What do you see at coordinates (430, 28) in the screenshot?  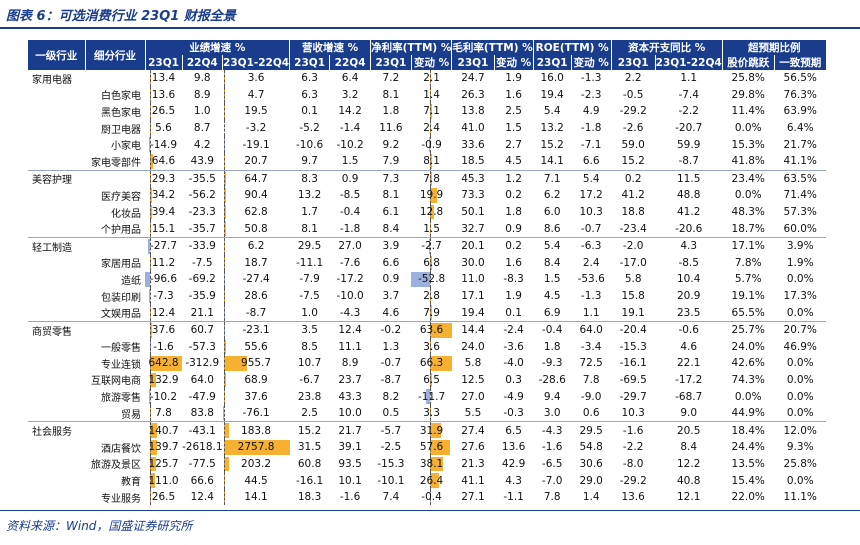 I see `title-rule` at bounding box center [430, 28].